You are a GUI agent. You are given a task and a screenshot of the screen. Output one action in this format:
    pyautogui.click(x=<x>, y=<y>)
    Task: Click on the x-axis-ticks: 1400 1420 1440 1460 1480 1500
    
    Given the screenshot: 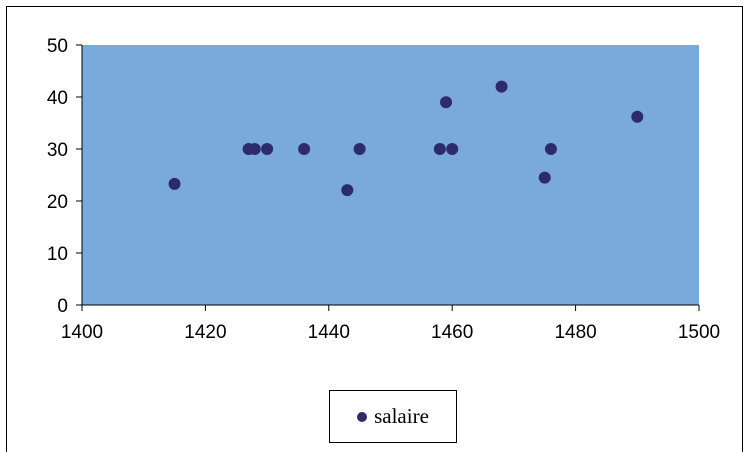 What is the action you would take?
    pyautogui.click(x=390, y=324)
    